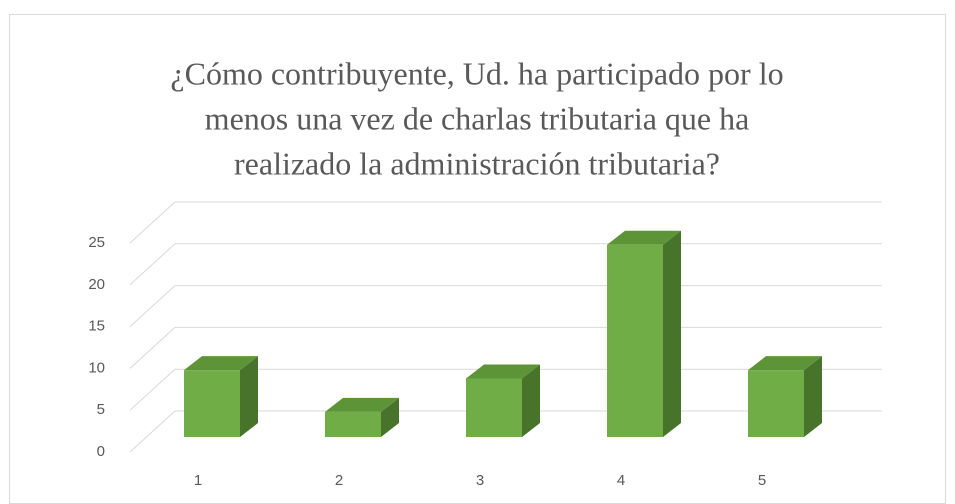  I want to click on chart-title: realizado la administración tributaria?, so click(477, 163).